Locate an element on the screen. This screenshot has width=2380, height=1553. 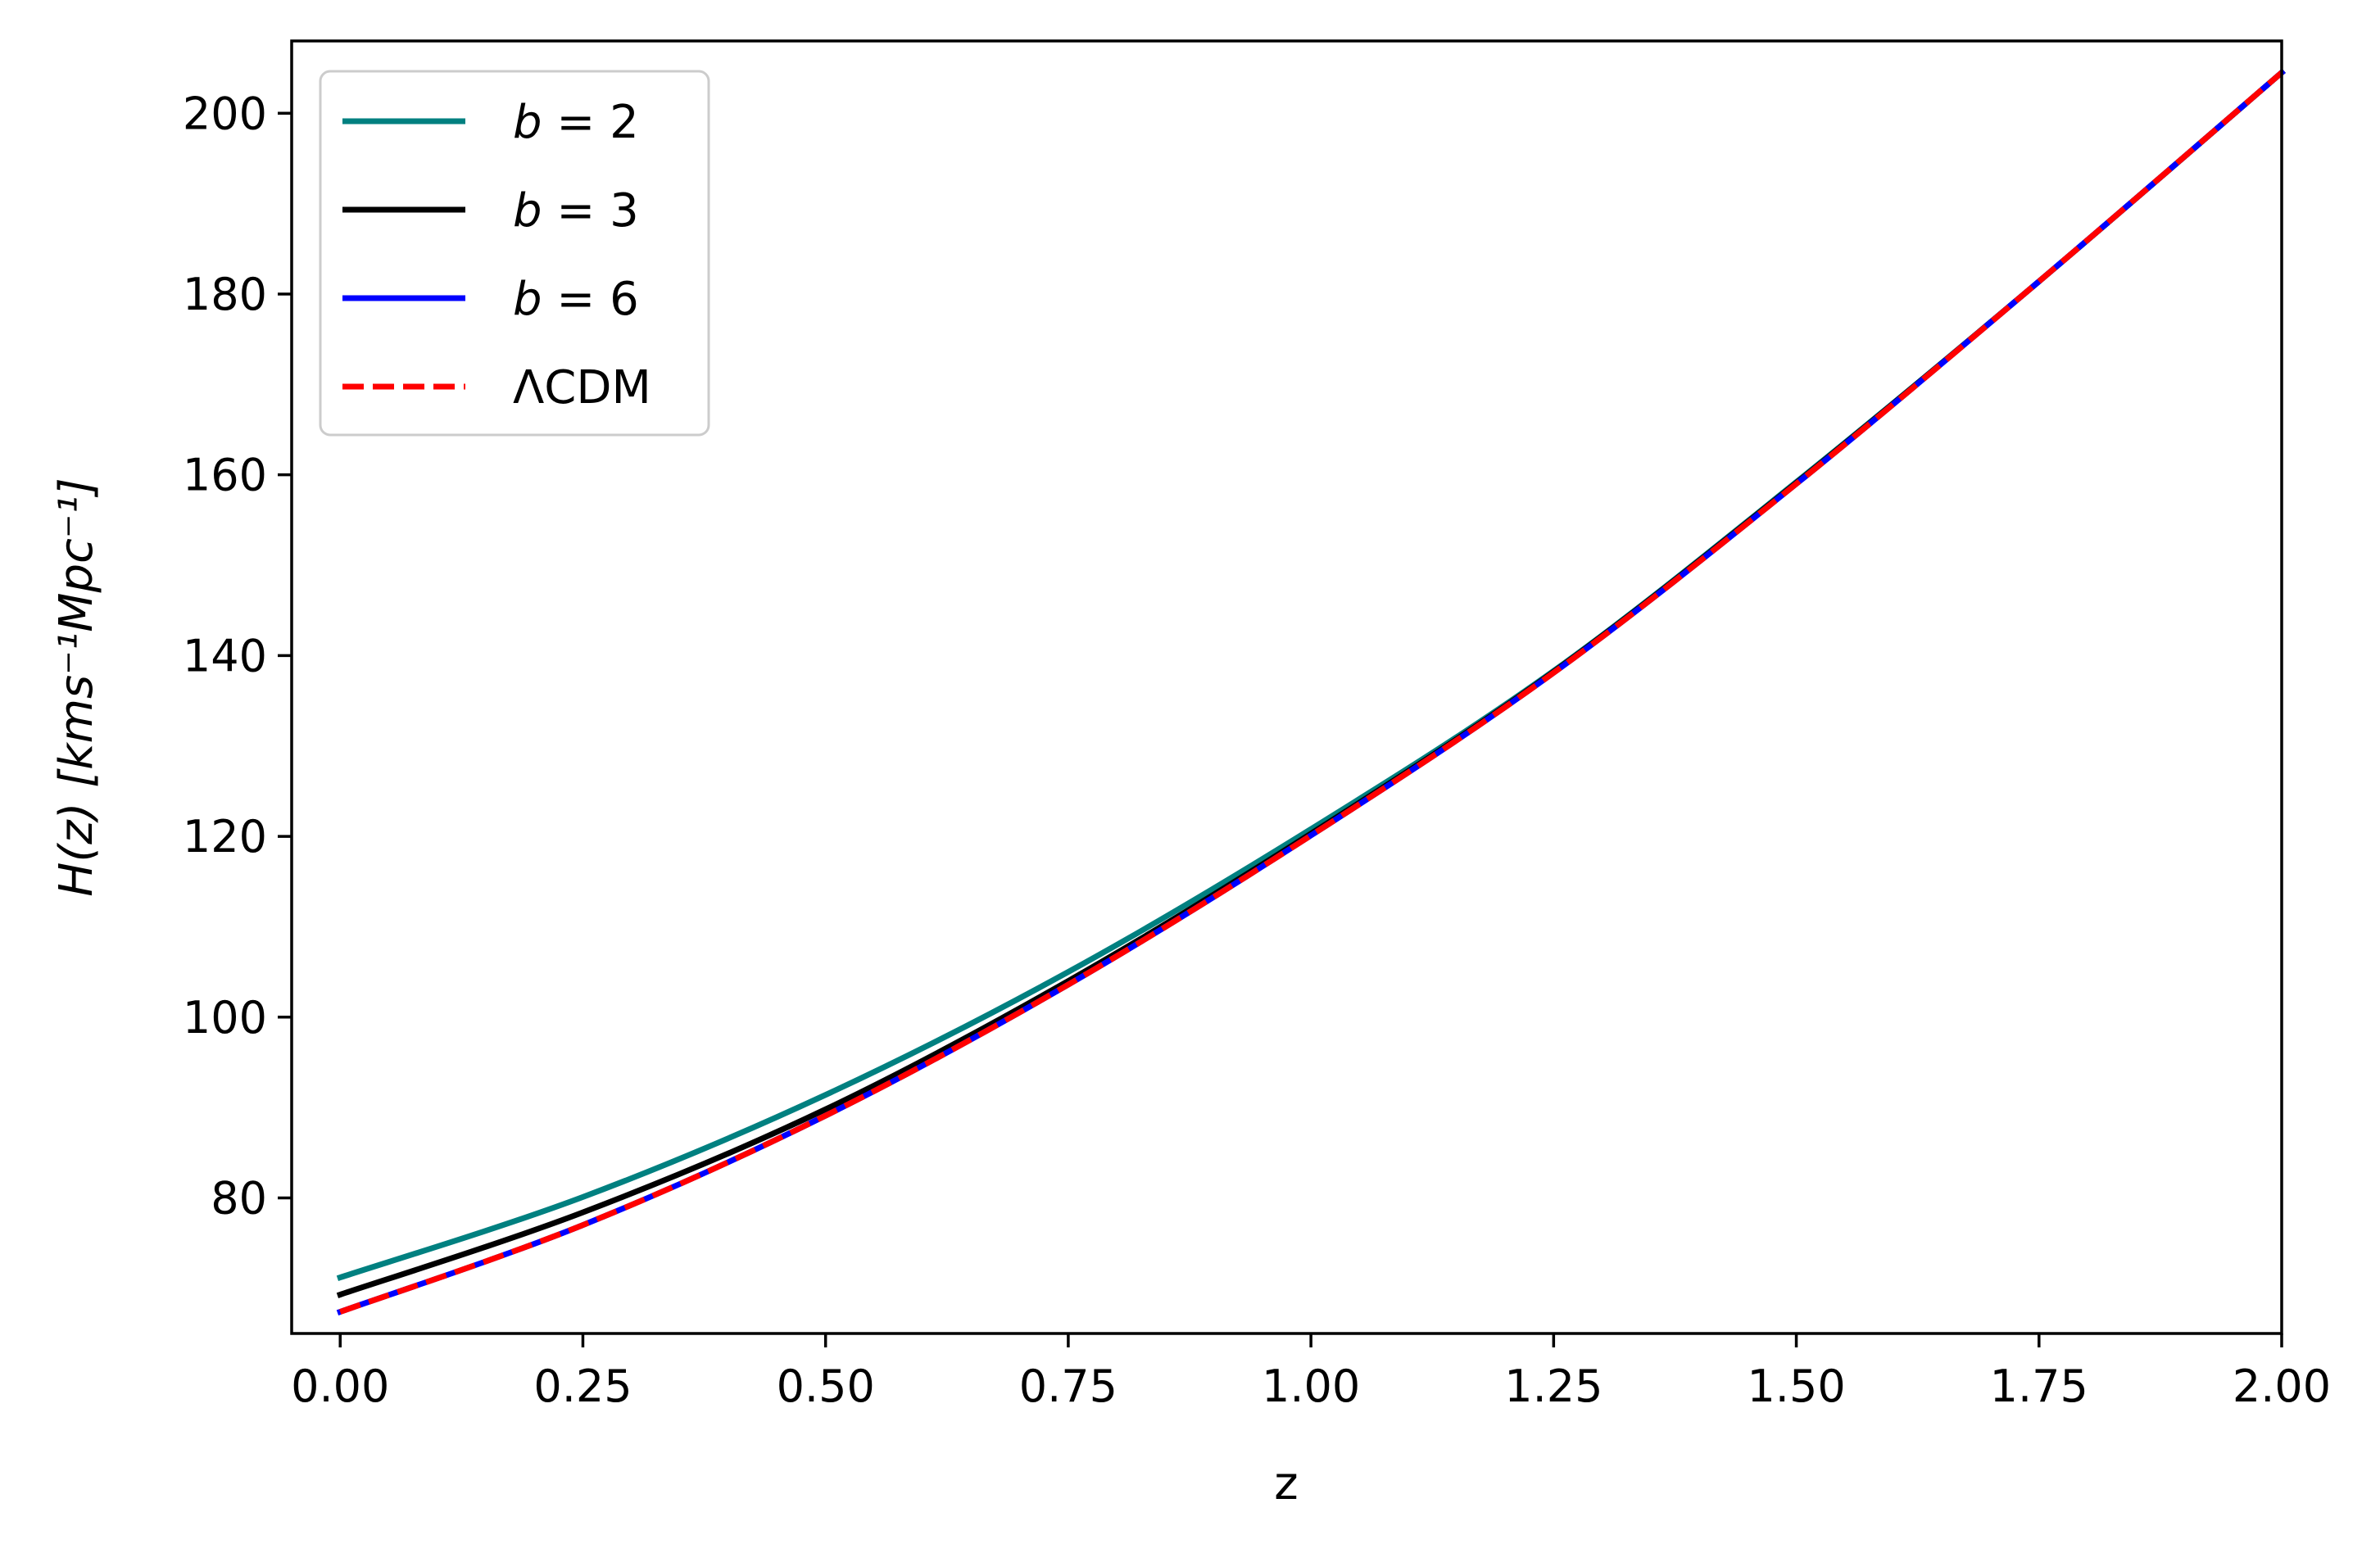
legend-label-4: ΛCDM is located at coordinates (582, 387).